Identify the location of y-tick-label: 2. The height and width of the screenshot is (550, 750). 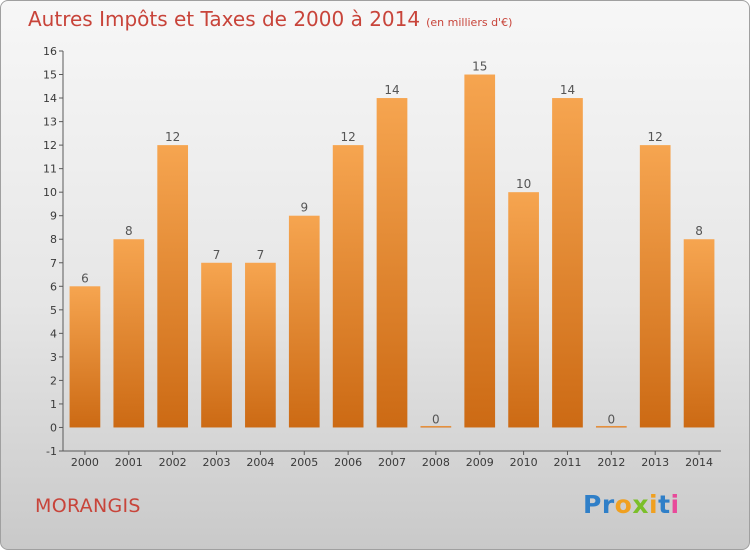
(53, 380).